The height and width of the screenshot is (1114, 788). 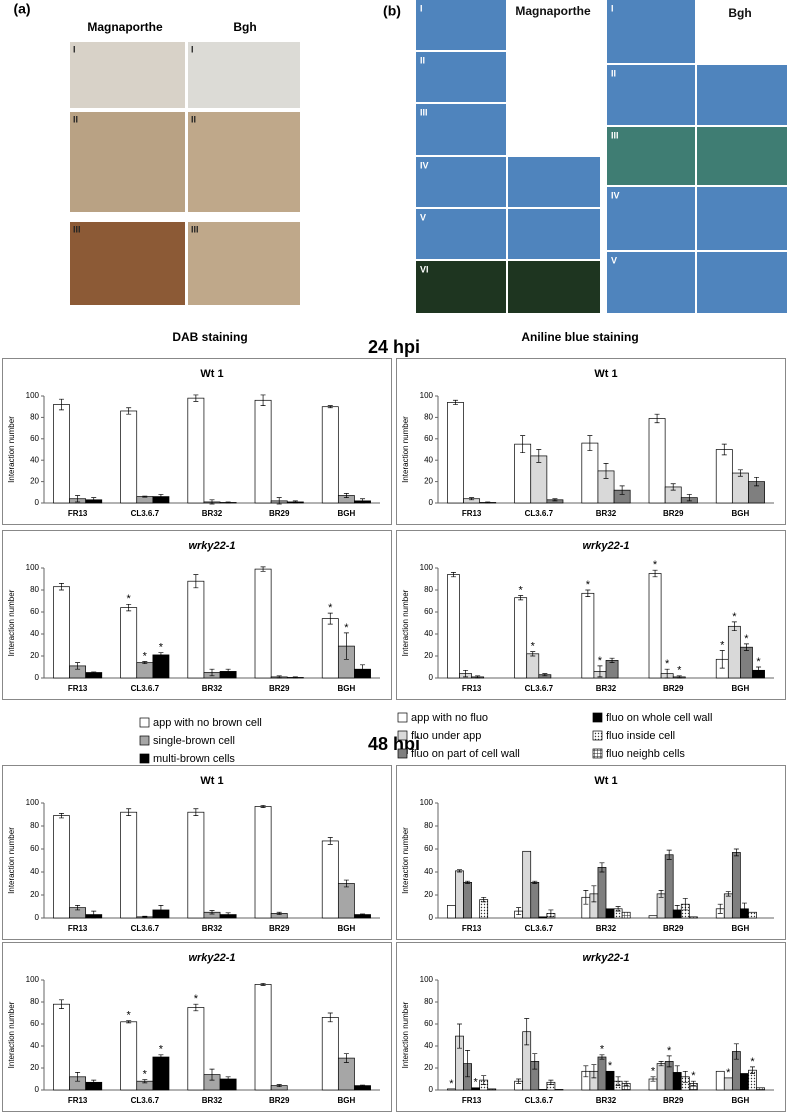 What do you see at coordinates (645, 754) in the screenshot?
I see `legend-label: fluo neighb cells` at bounding box center [645, 754].